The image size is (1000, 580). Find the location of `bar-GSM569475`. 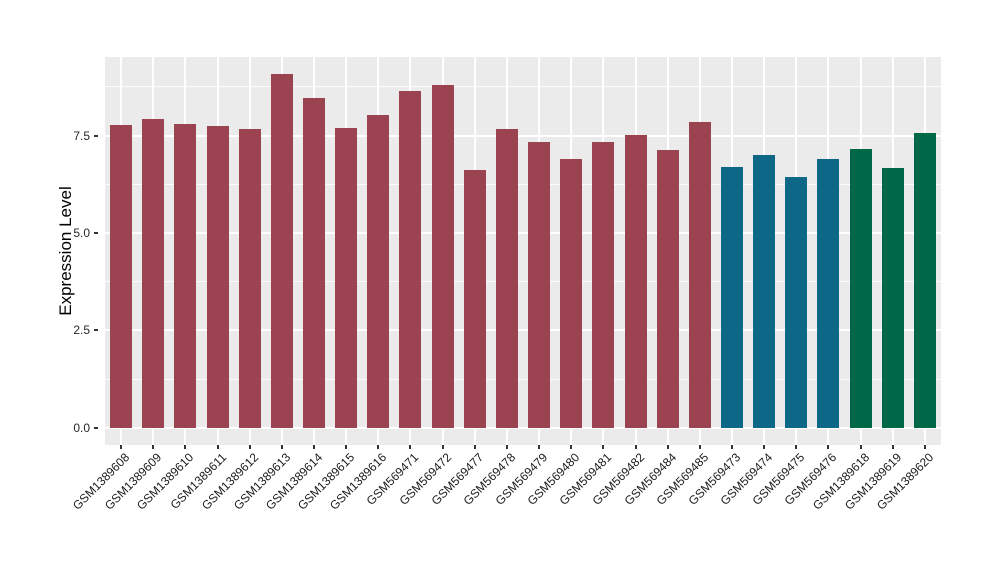

bar-GSM569475 is located at coordinates (796, 302).